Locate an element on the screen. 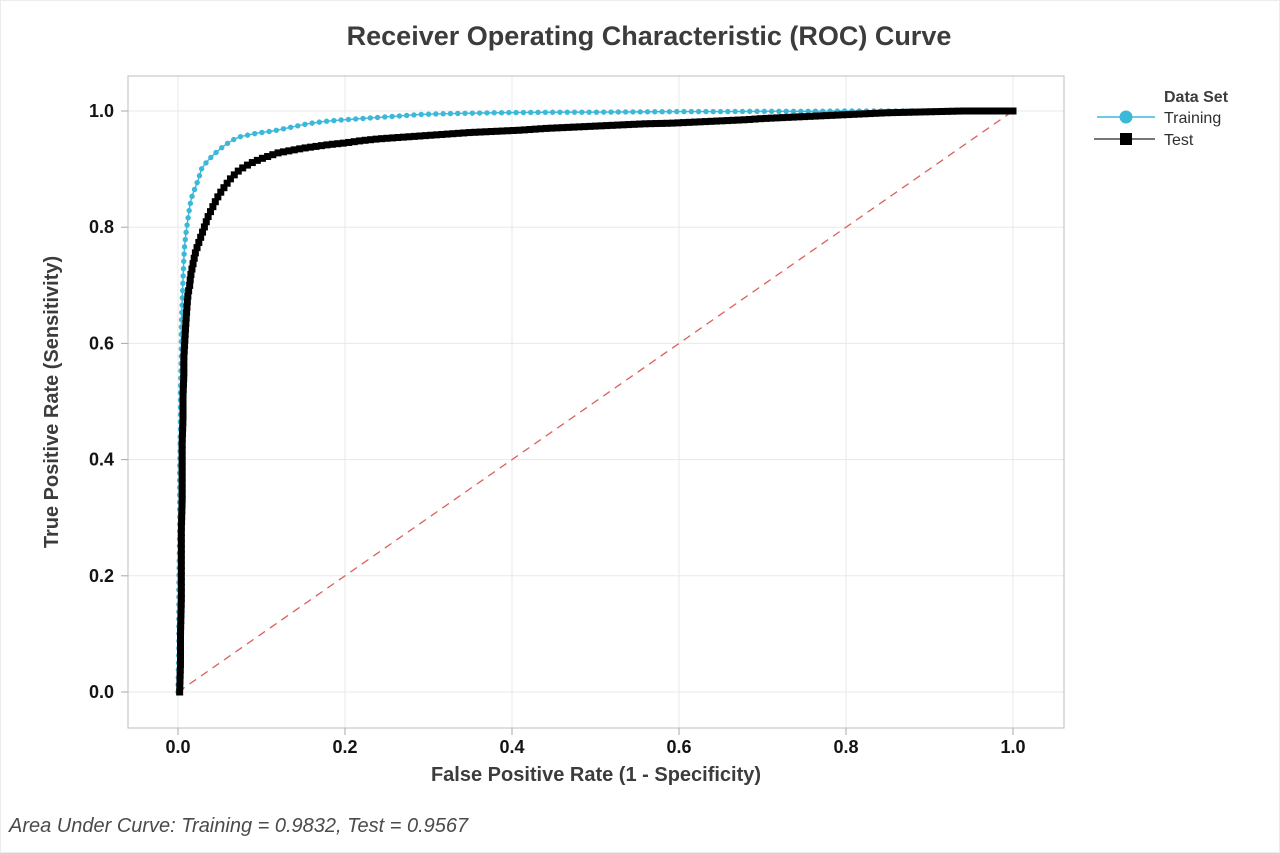 The image size is (1280, 853). legend-entry-test: Test is located at coordinates (1144, 140).